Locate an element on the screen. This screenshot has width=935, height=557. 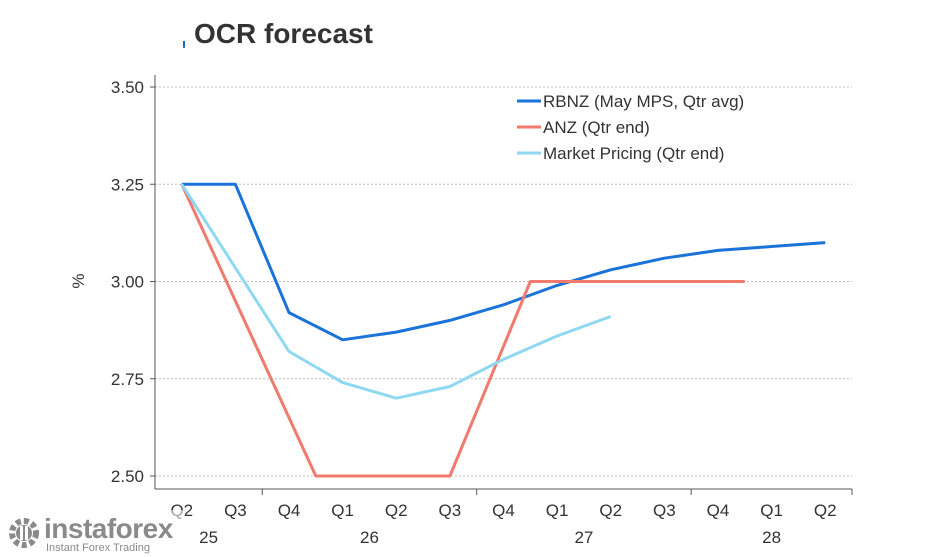
y-tick-label: 2.50 is located at coordinates (127, 476).